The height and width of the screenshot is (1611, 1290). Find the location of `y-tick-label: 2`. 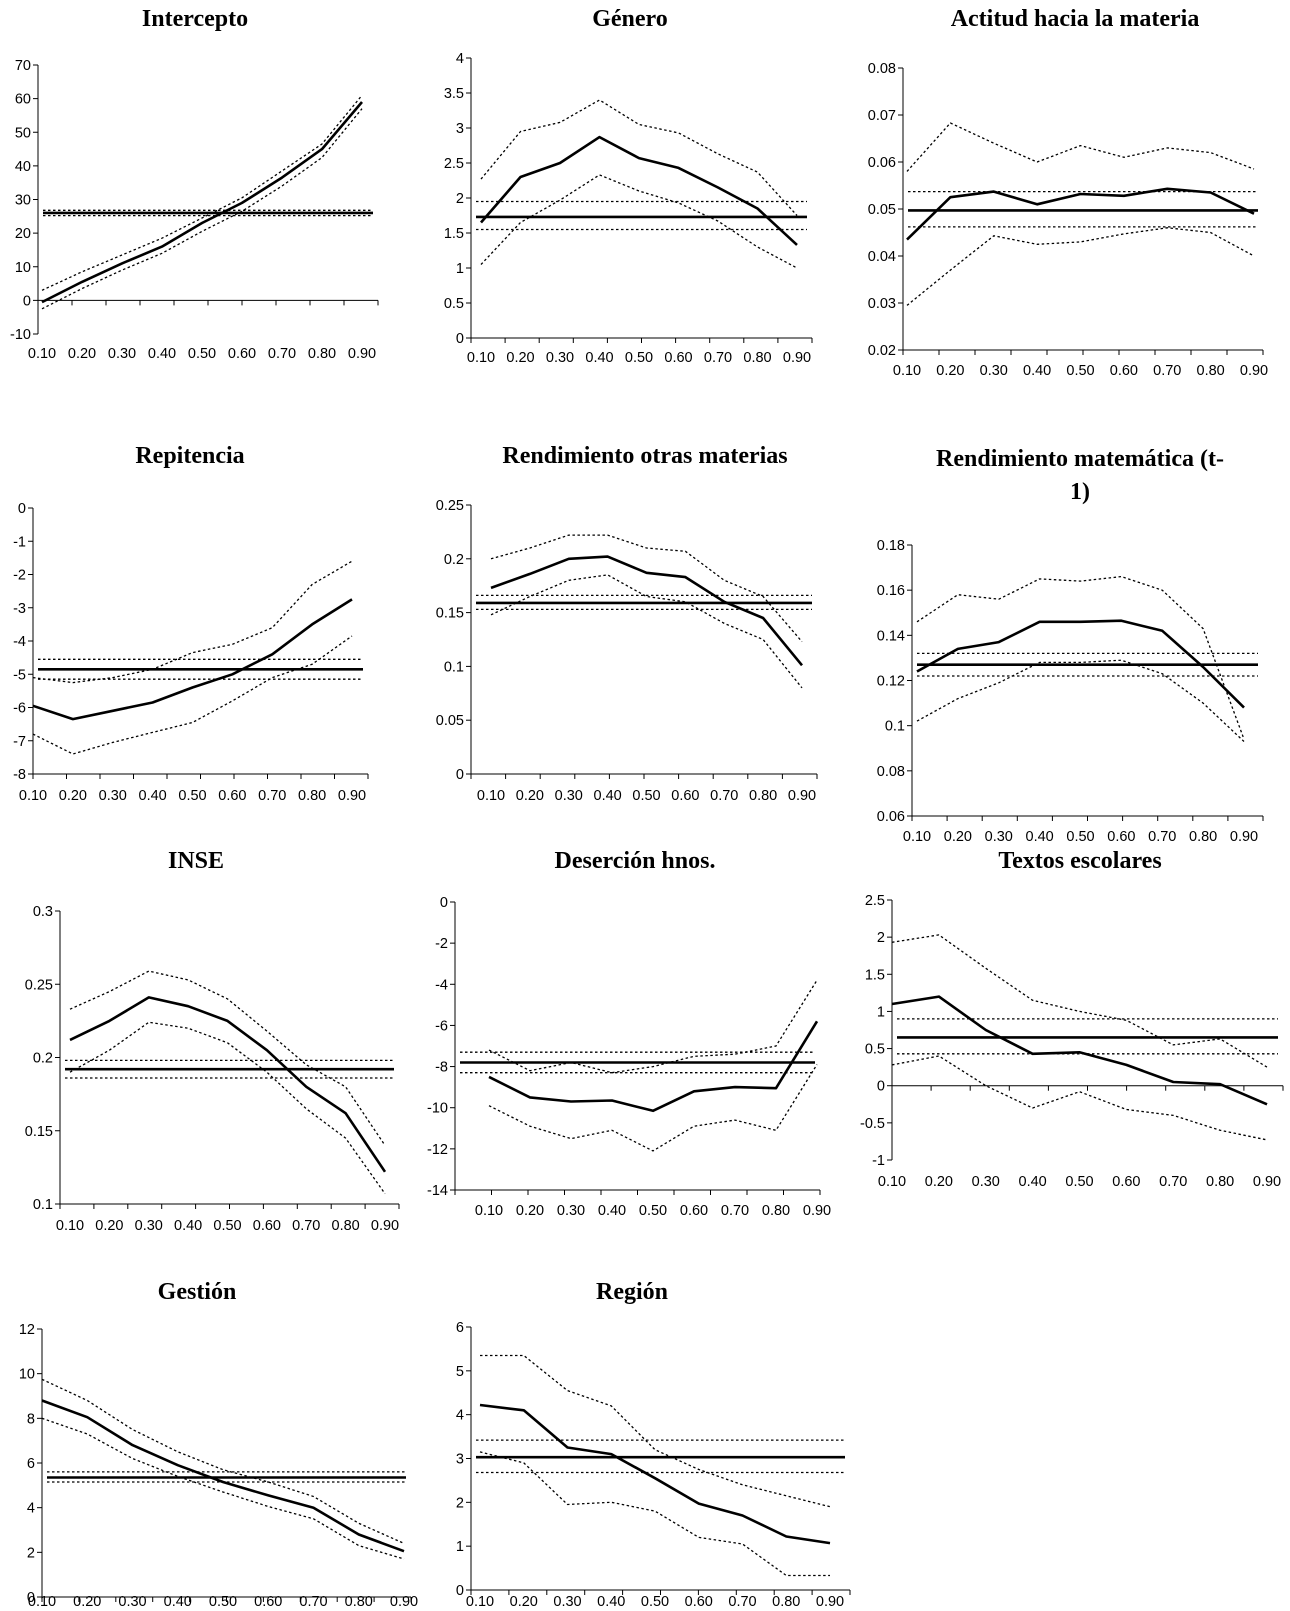

y-tick-label: 2 is located at coordinates (460, 1503).